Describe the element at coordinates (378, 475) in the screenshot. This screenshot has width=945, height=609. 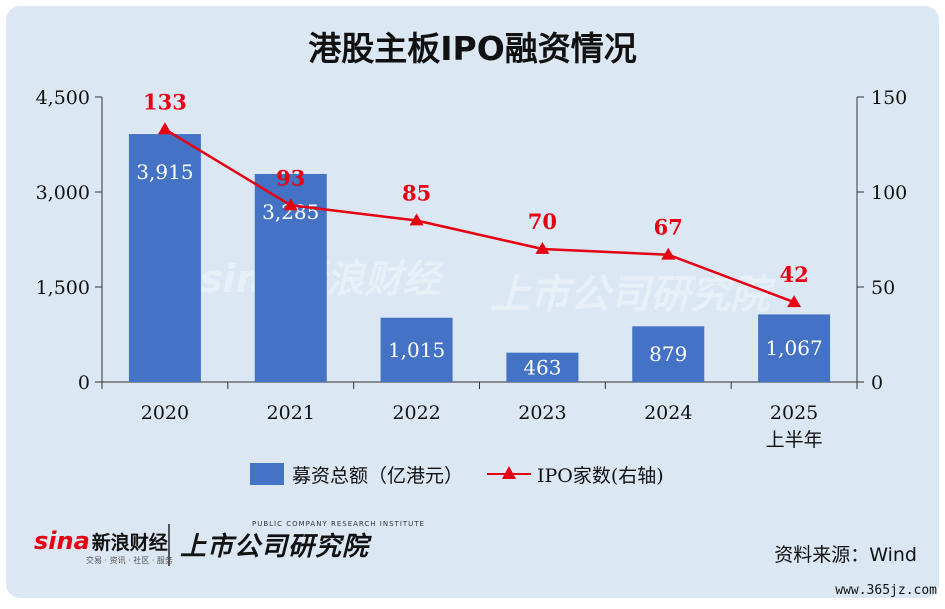
I see `legend-bar-label: 募资总额（亿港元）` at that location.